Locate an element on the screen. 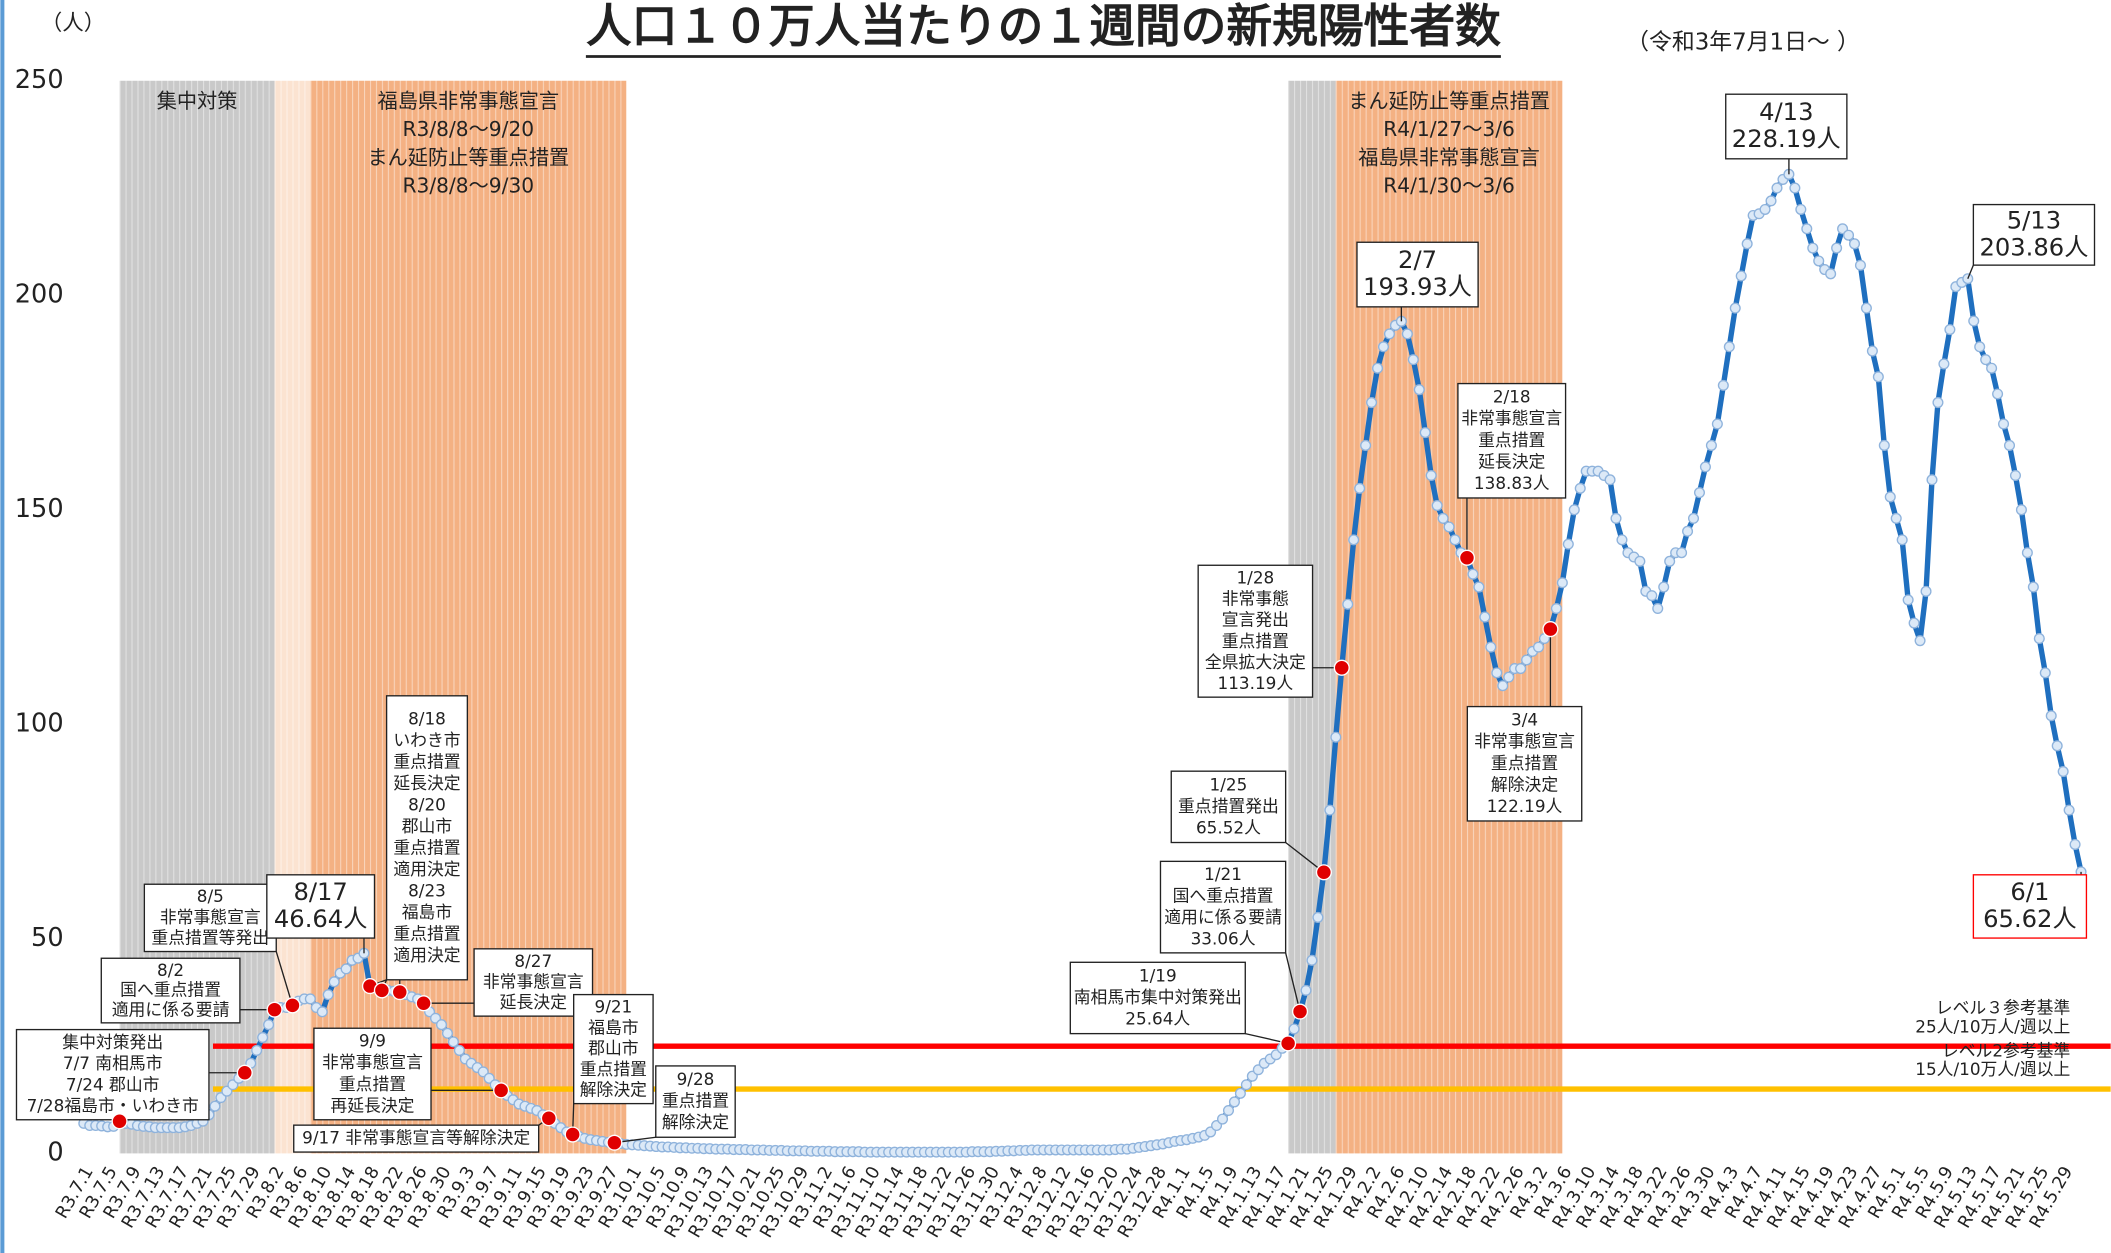 Image resolution: width=2111 pixels, height=1253 pixels. reference-label: レベル３参考基準 is located at coordinates (2003, 1007).